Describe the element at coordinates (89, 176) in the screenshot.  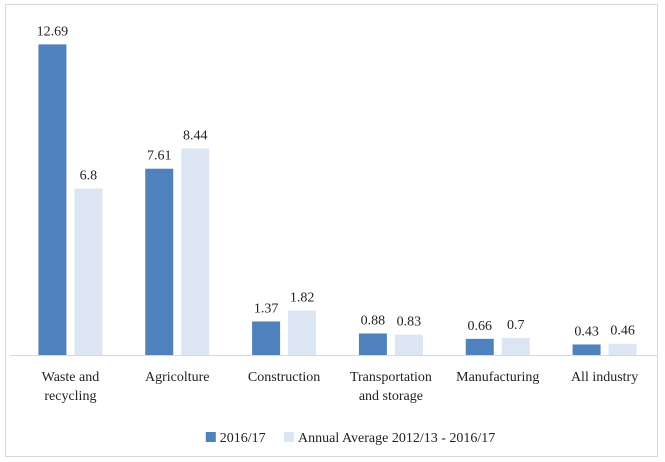
I see `data-label: 6.8` at that location.